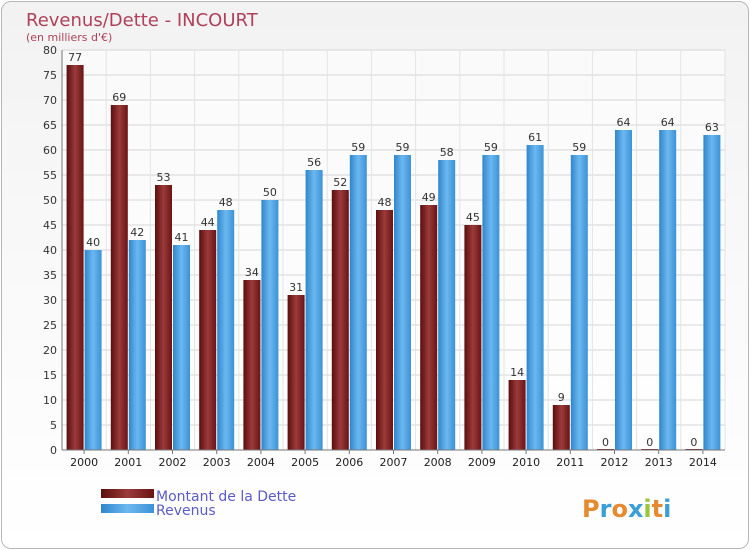 This screenshot has width=750, height=550. Describe the element at coordinates (50, 175) in the screenshot. I see `y-tick-label: 55` at that location.